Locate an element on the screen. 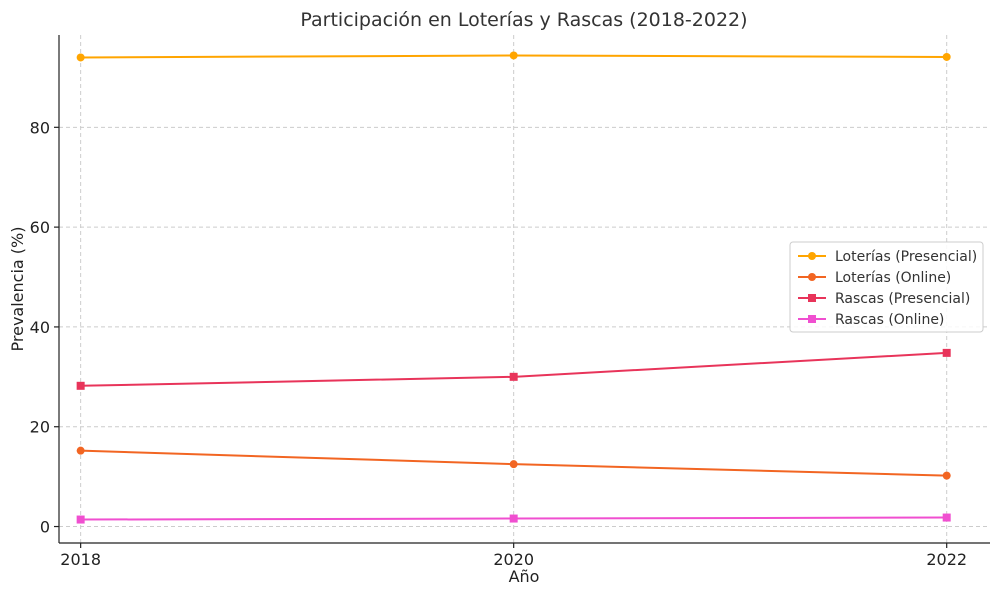  x-tick-label: 2020 is located at coordinates (513, 559).